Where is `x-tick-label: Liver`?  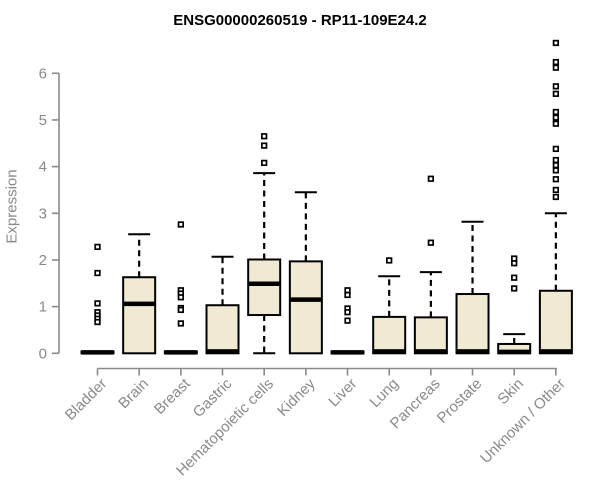
x-tick-label: Liver is located at coordinates (342, 392).